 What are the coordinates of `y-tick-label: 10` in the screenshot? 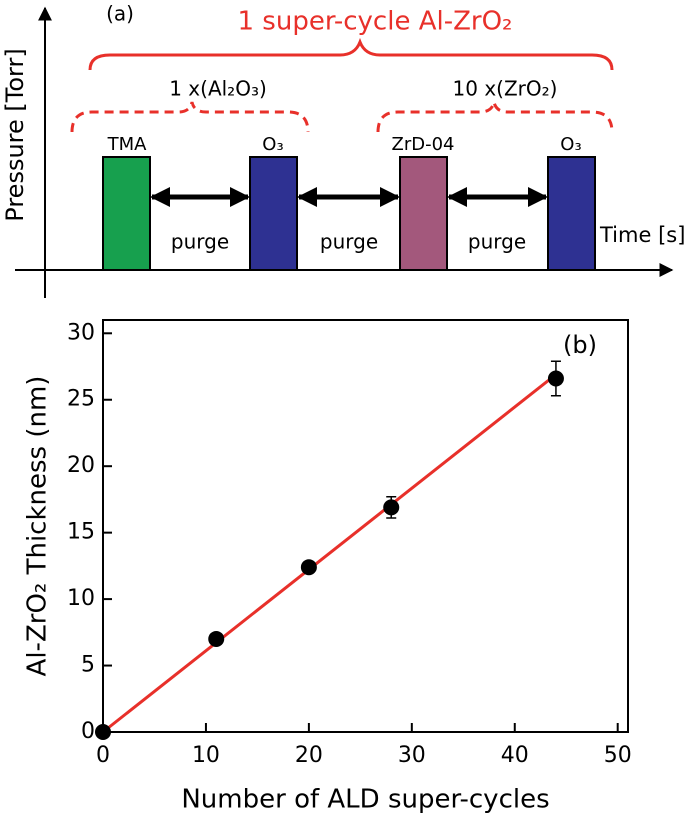 It's located at (81, 598).